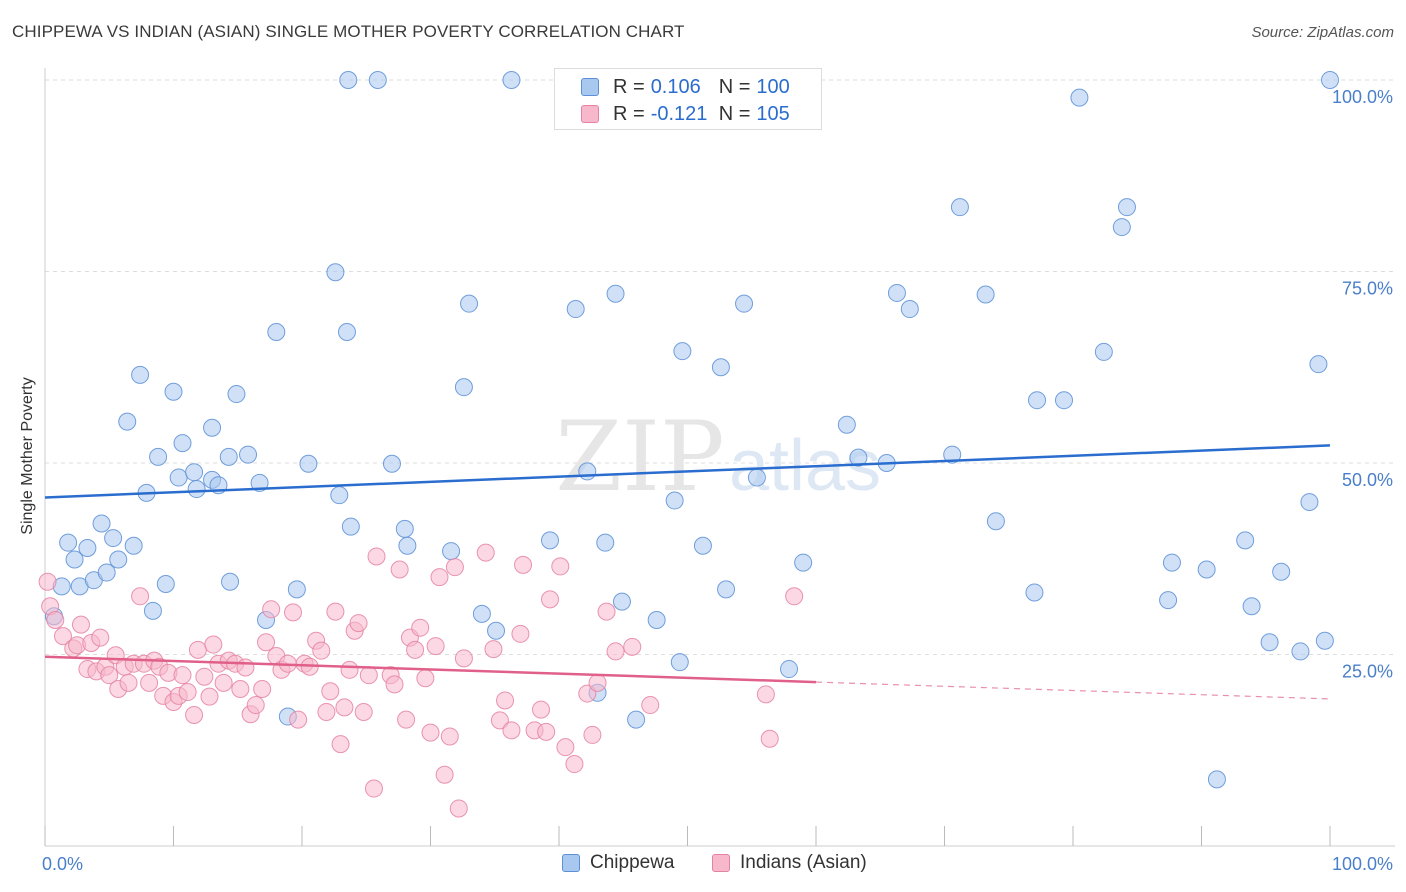  I want to click on y-tick-label: 100.0%, so click(1362, 97).